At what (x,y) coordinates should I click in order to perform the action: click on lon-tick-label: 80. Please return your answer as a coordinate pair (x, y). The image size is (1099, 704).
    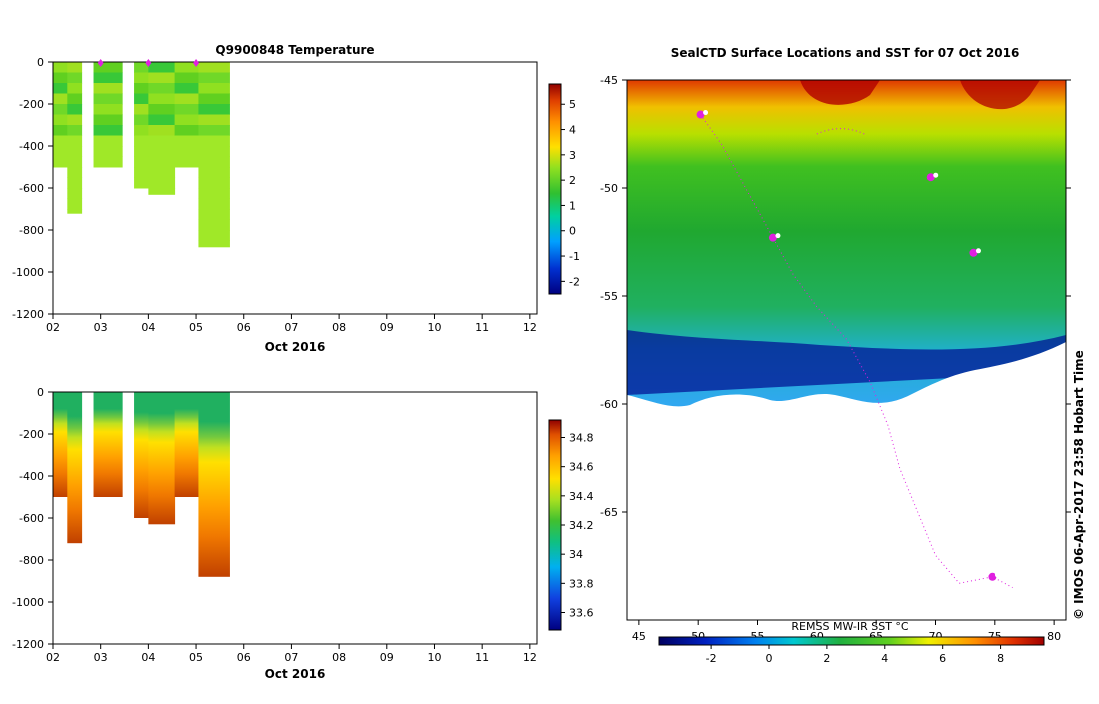
    Looking at the image, I should click on (1054, 636).